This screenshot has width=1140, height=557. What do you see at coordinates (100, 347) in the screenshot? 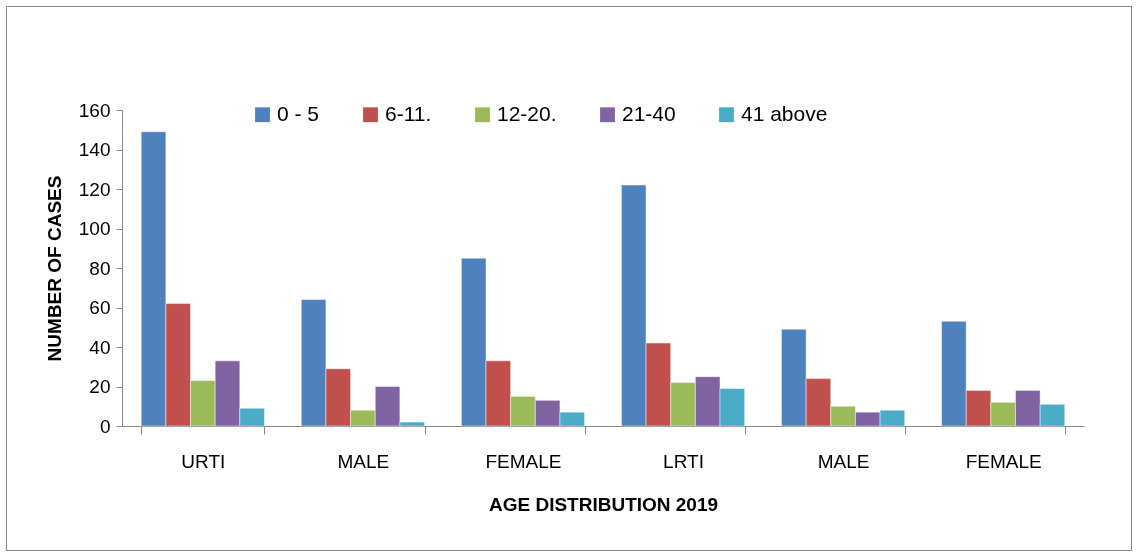
I see `y-tick-label: 40` at bounding box center [100, 347].